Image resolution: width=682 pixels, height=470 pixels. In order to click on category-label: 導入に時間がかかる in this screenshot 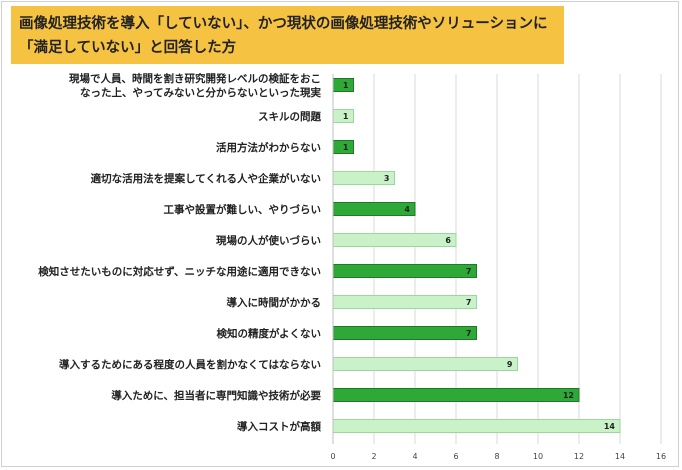, I will do `click(274, 302)`.